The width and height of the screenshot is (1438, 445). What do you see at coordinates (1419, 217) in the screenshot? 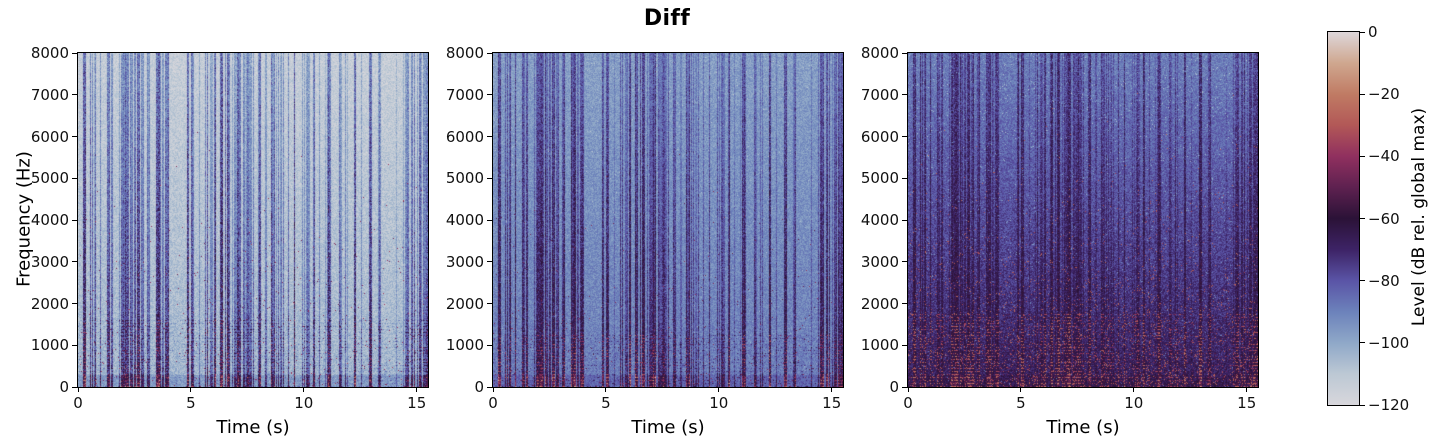
I see `colorbar-axis-label: Level (dB rel. global max)` at bounding box center [1419, 217].